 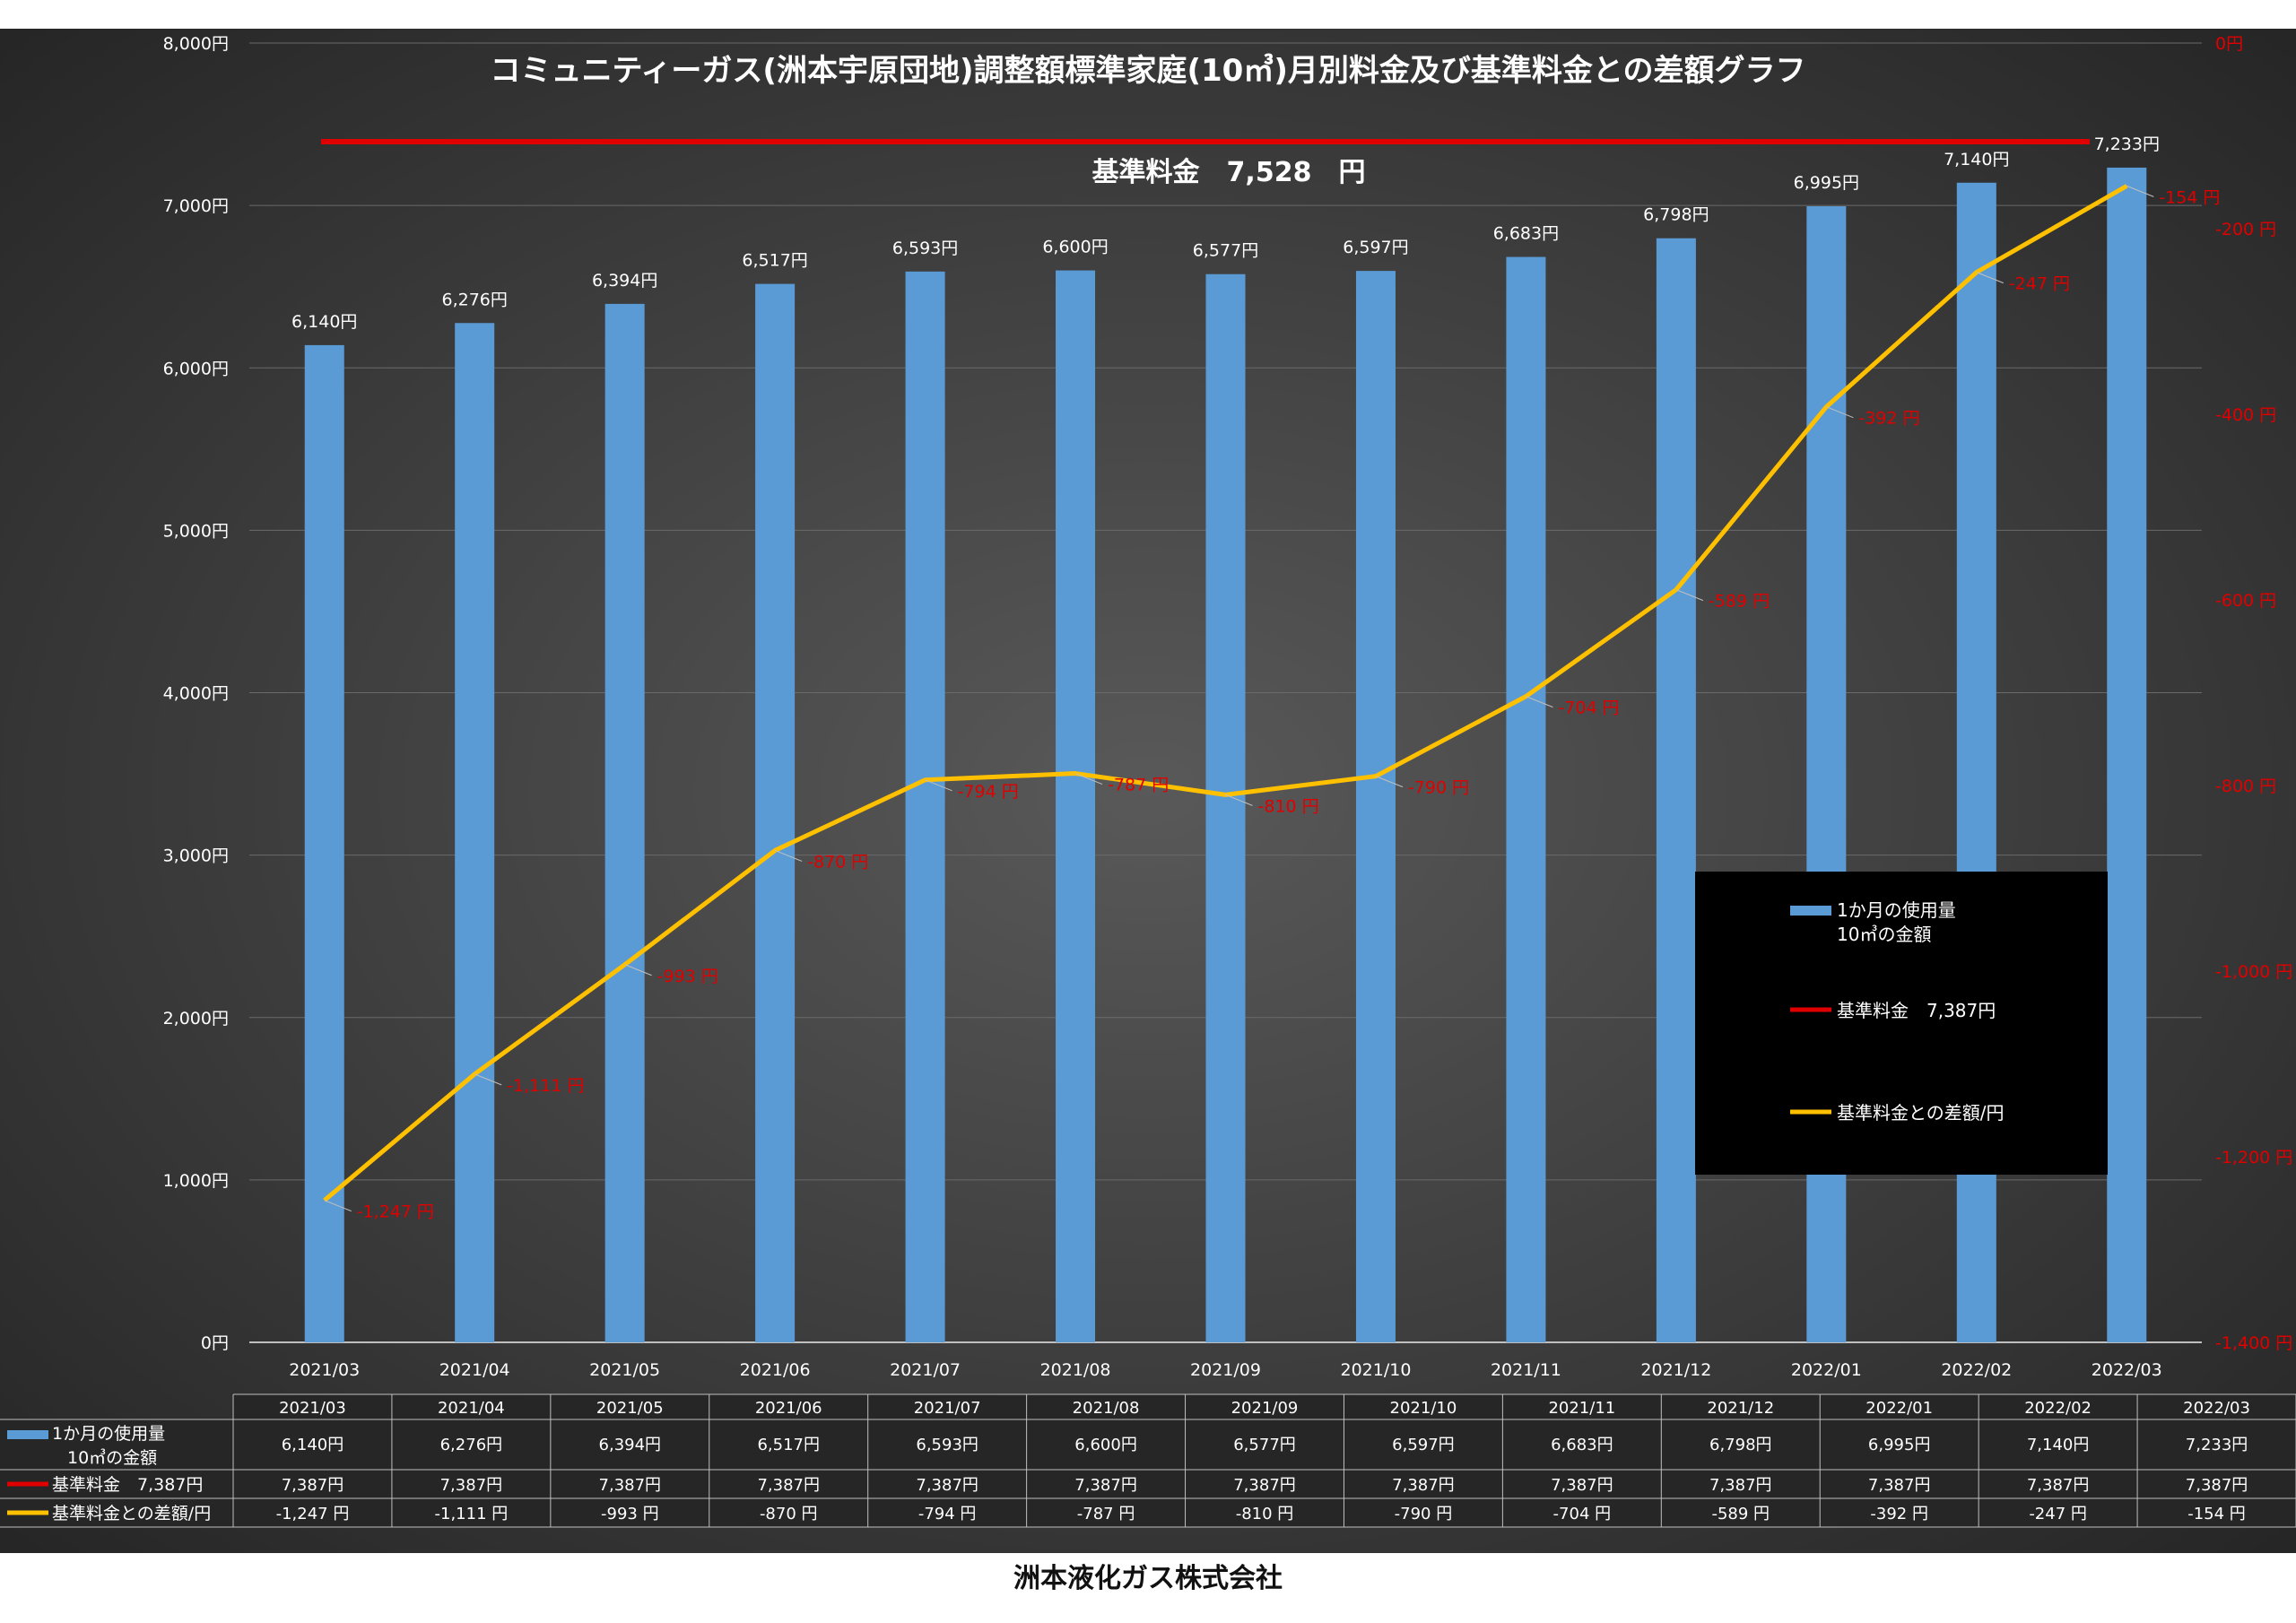 What do you see at coordinates (471, 1445) in the screenshot?
I see `table-cell-bar: 6,276円` at bounding box center [471, 1445].